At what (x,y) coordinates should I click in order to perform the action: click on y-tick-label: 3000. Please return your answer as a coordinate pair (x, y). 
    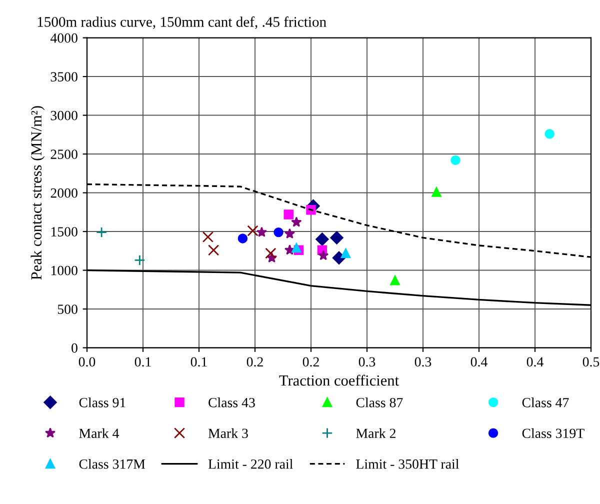
    Looking at the image, I should click on (64, 115).